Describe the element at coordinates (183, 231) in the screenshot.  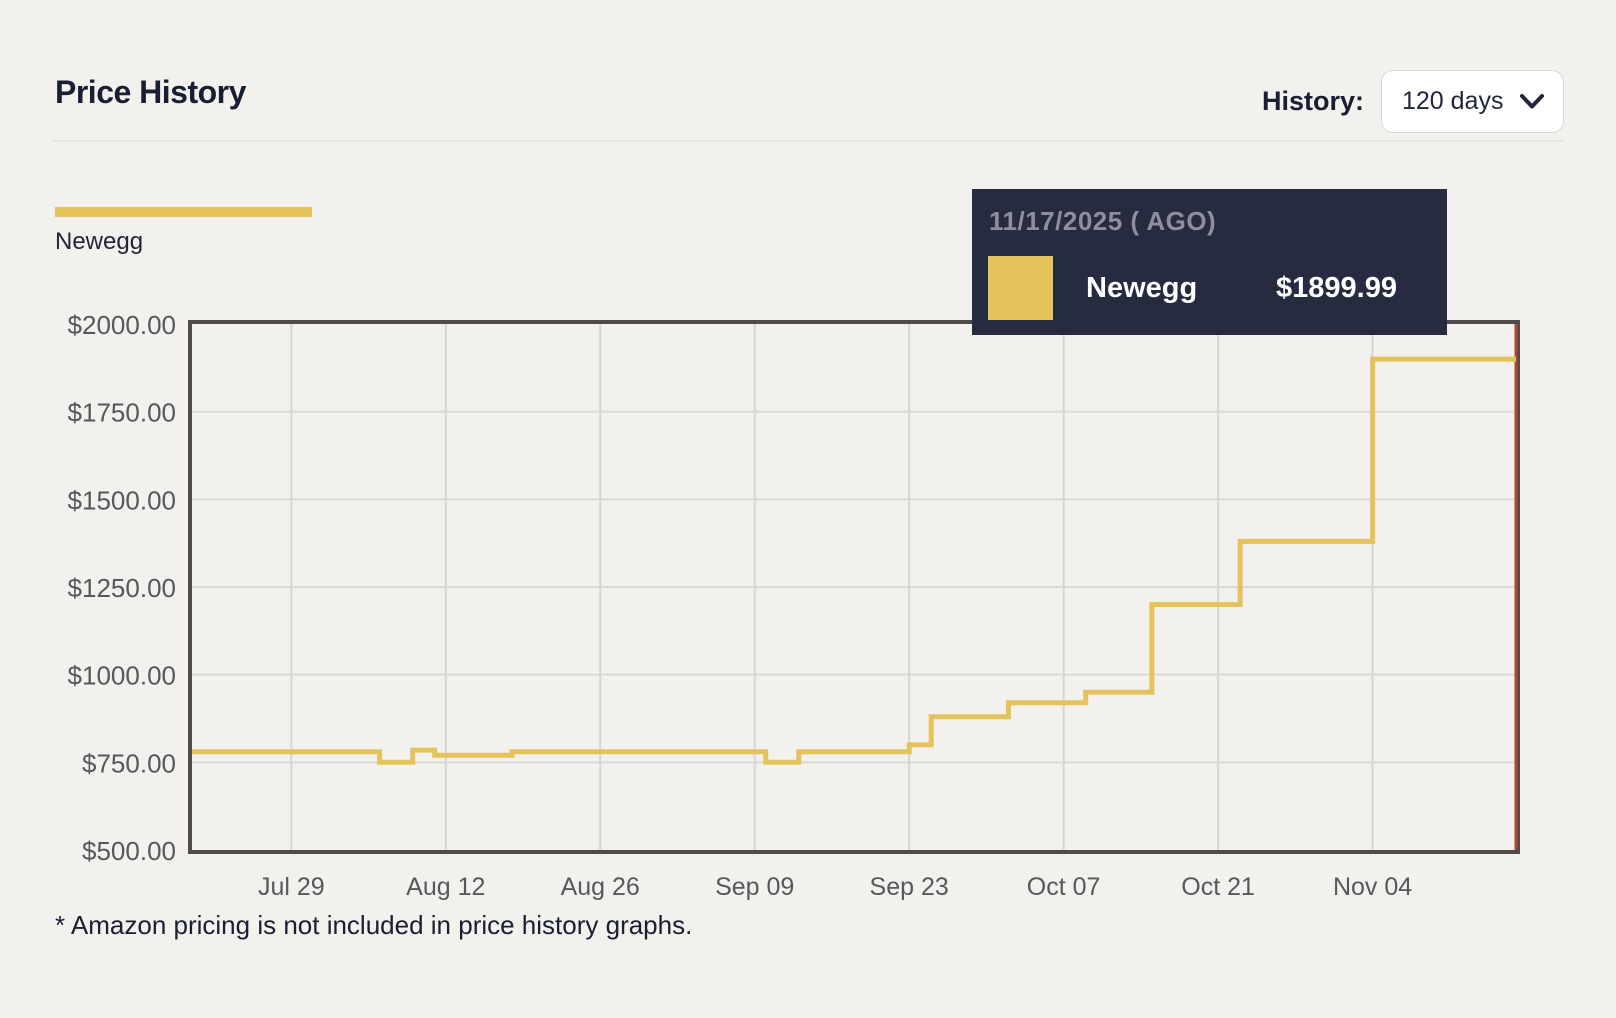
I see `legend-item-newegg: Newegg` at that location.